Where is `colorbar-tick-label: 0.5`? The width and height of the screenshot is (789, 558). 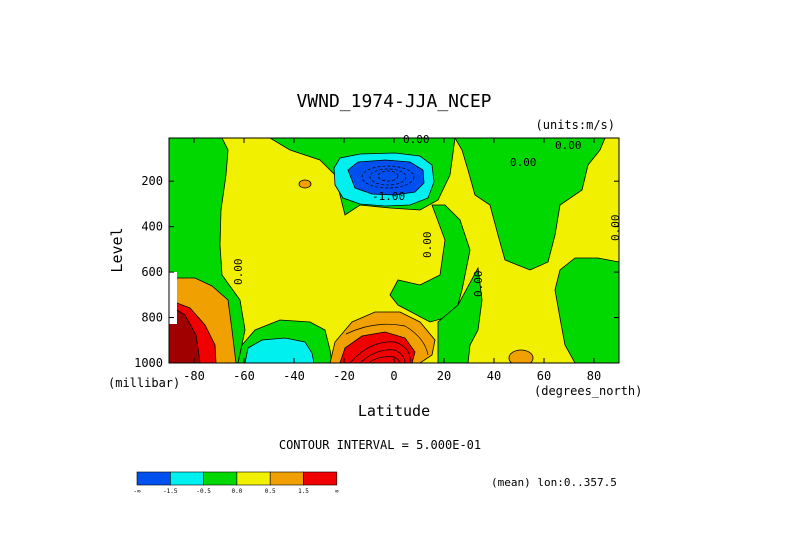
colorbar-tick-label: 0.5 is located at coordinates (270, 491).